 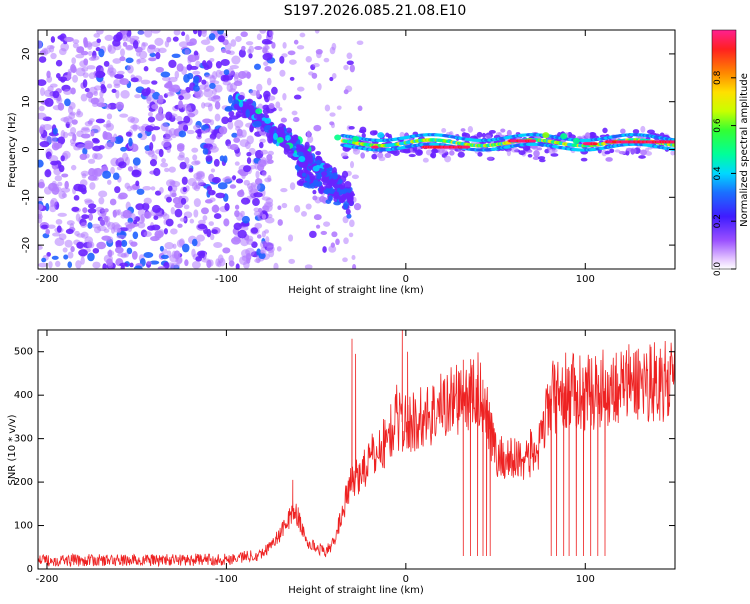 What do you see at coordinates (26, 149) in the screenshot?
I see `spectrogram-y-tick-label: 0` at bounding box center [26, 149].